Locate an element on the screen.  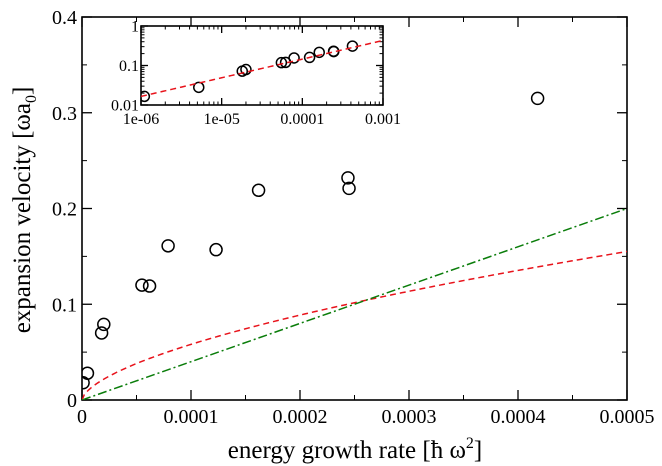
x-tick-label: 0.0002 is located at coordinates (300, 417).